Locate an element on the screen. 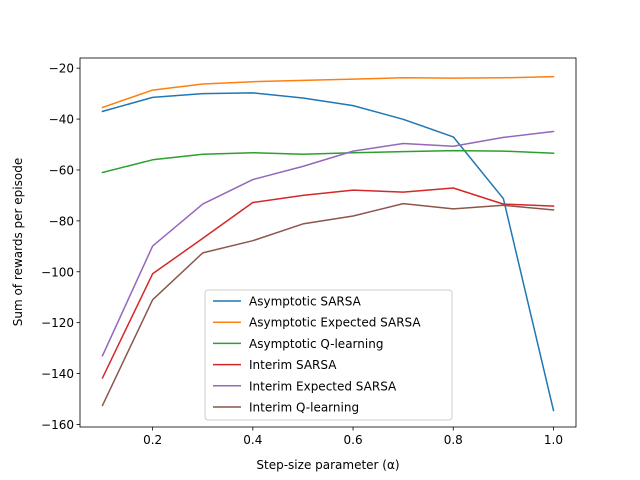 This screenshot has width=640, height=480. y-tick-label: −160 is located at coordinates (57, 425).